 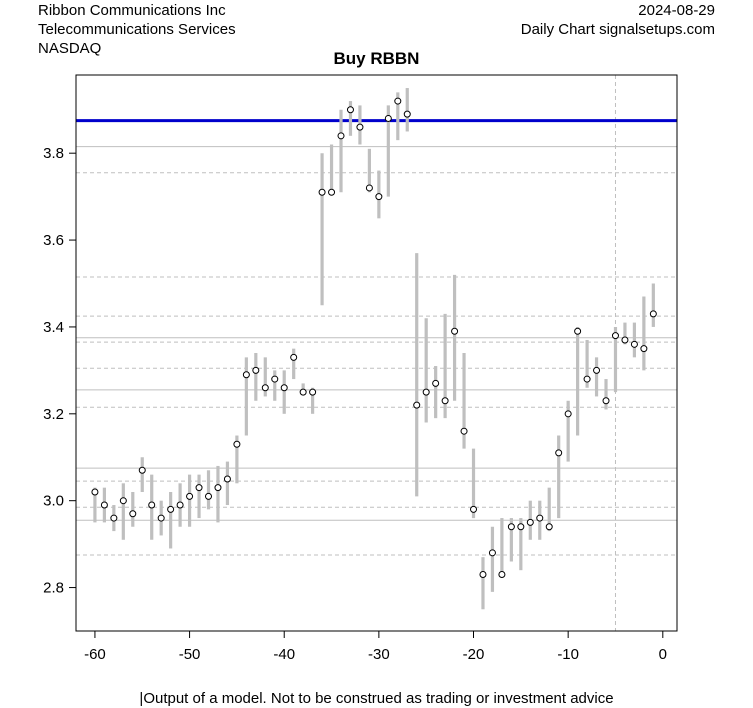 I want to click on y-tick-label: 3.2, so click(x=53, y=414).